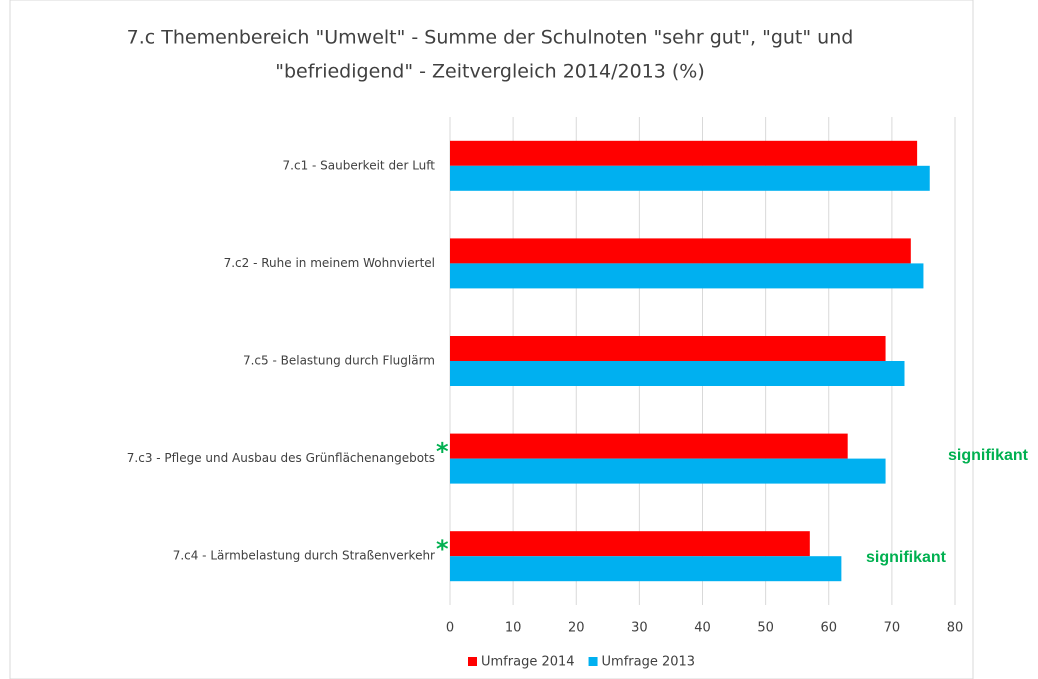  Describe the element at coordinates (339, 361) in the screenshot. I see `y-tick-label: 7.c5 - Belastung durch Fluglärm` at that location.